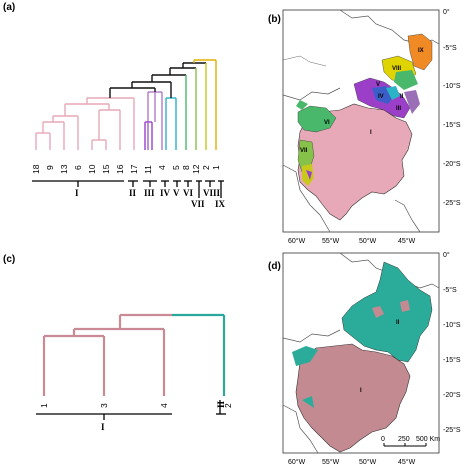  Describe the element at coordinates (446, 255) in the screenshot. I see `map-d-lat-label: 0°` at that location.